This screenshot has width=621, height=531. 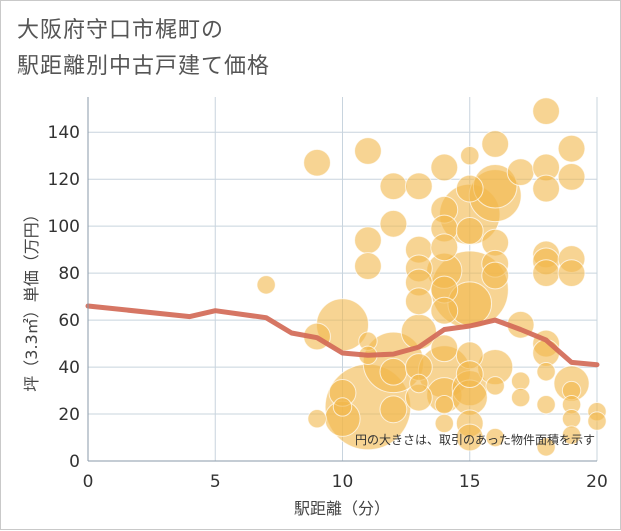 I want to click on x-tick-label: 5, so click(x=215, y=482).